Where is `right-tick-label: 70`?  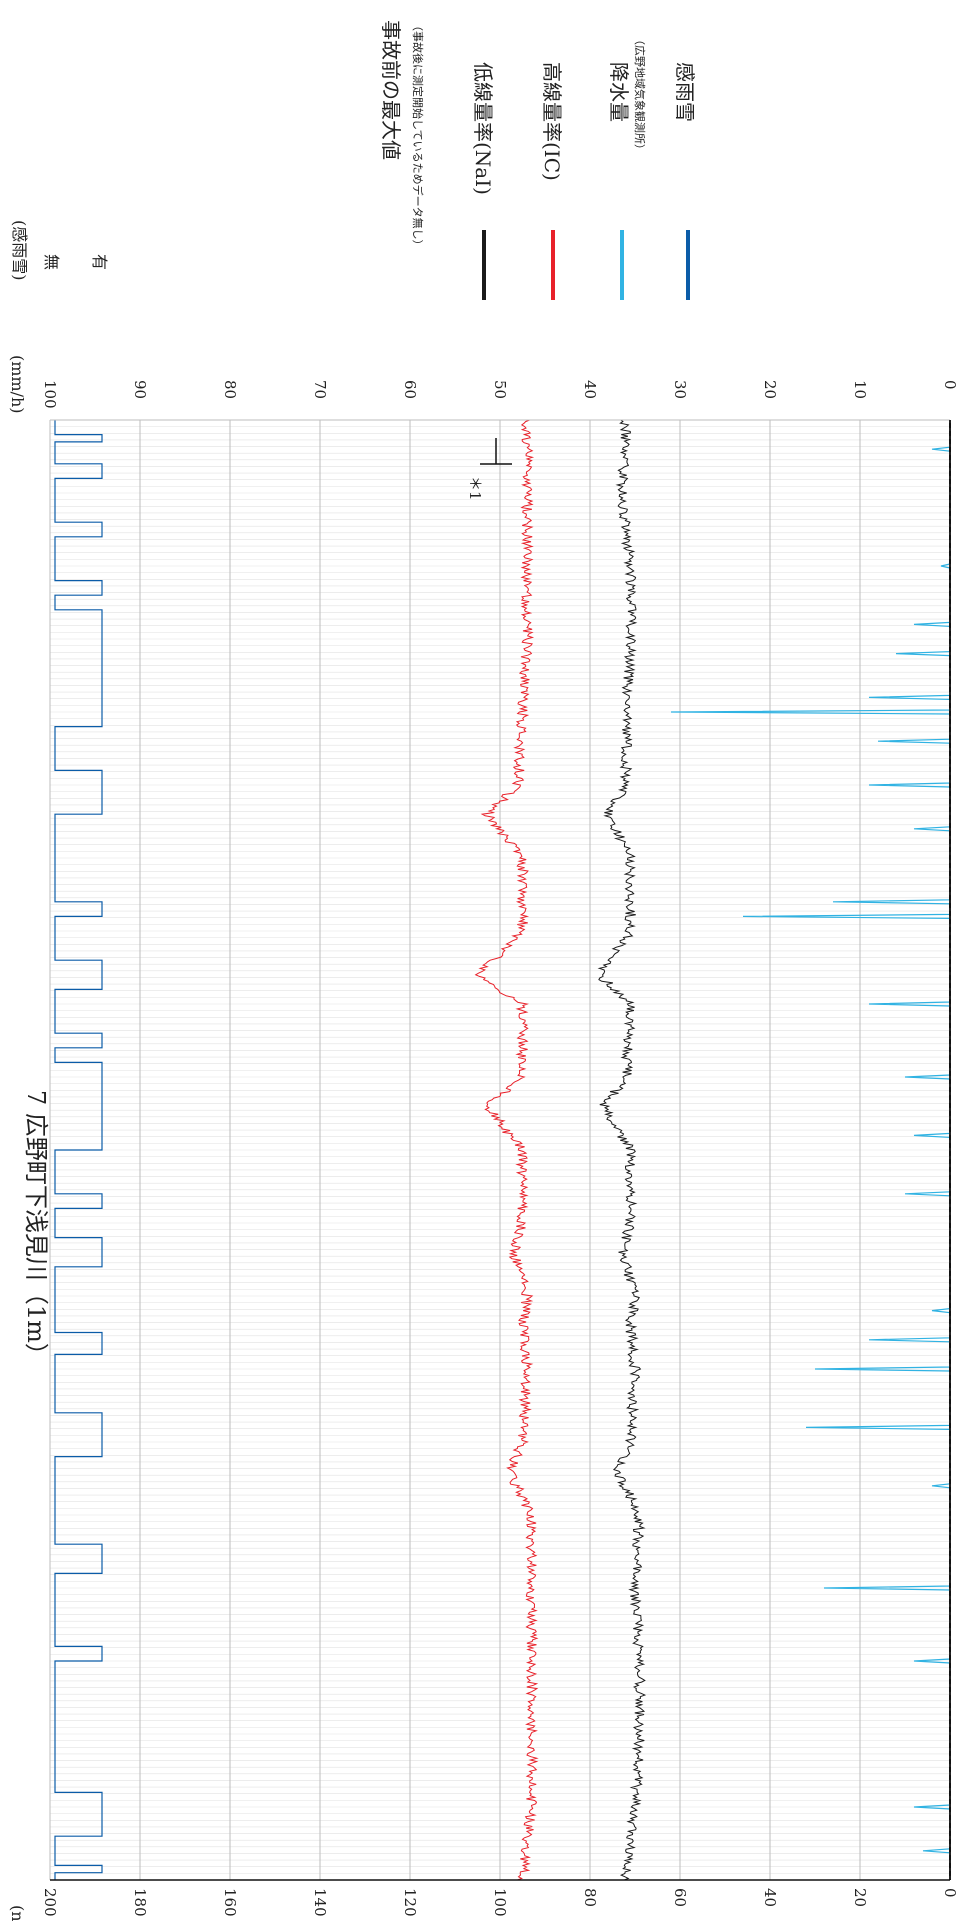 right-tick-label: 70 is located at coordinates (320, 389).